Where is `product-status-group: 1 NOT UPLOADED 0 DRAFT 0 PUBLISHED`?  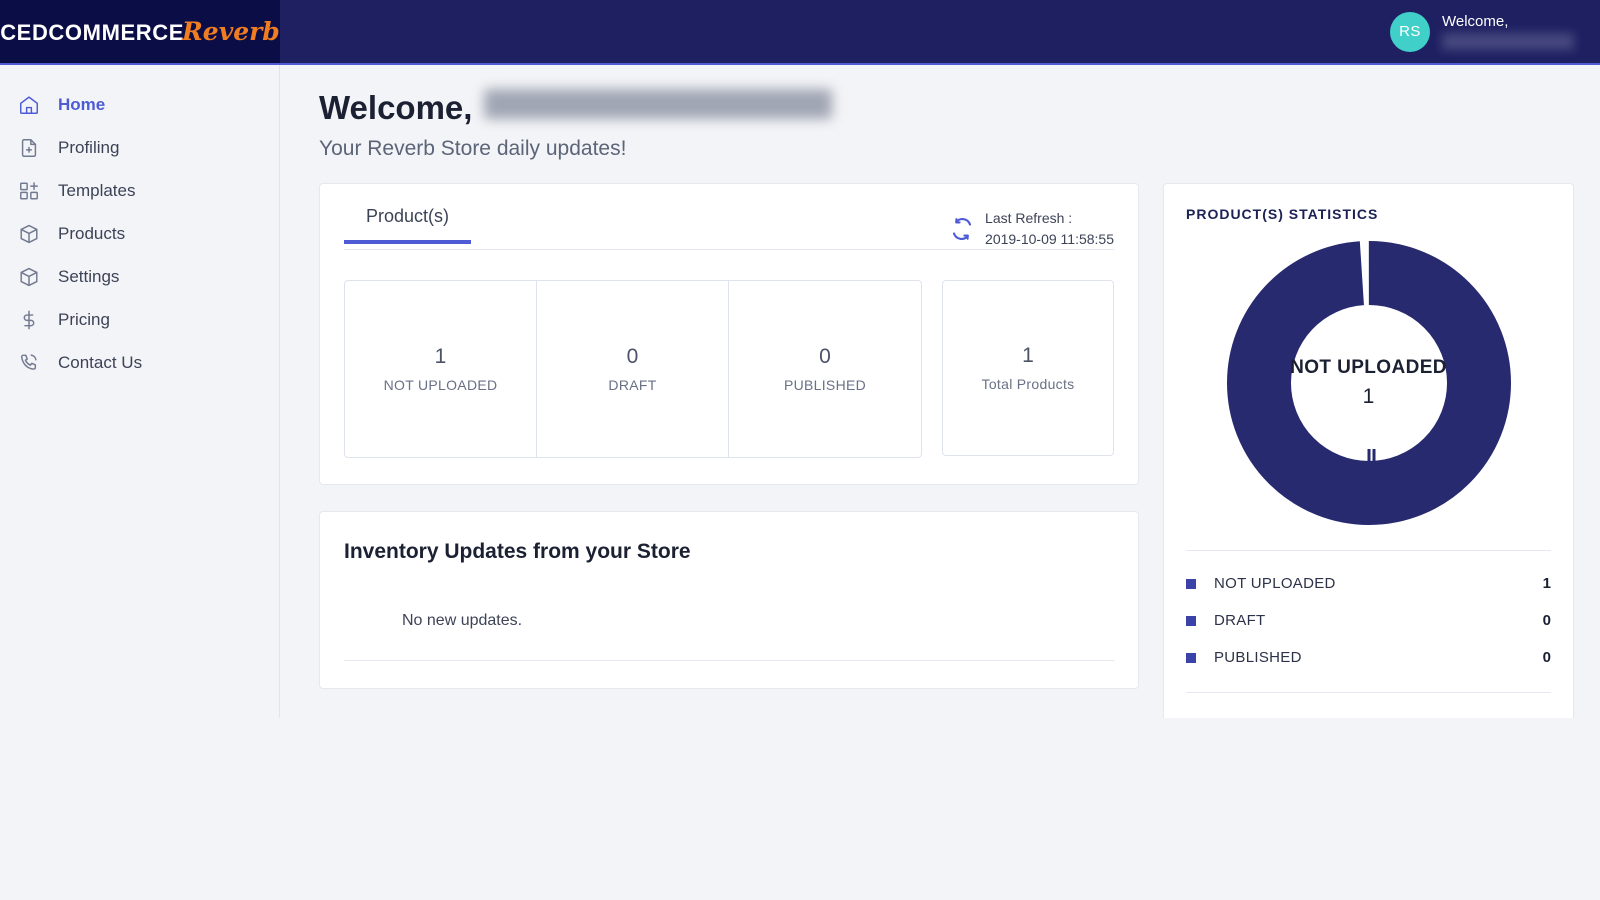
product-status-group: 1 NOT UPLOADED 0 DRAFT 0 PUBLISHED is located at coordinates (633, 369).